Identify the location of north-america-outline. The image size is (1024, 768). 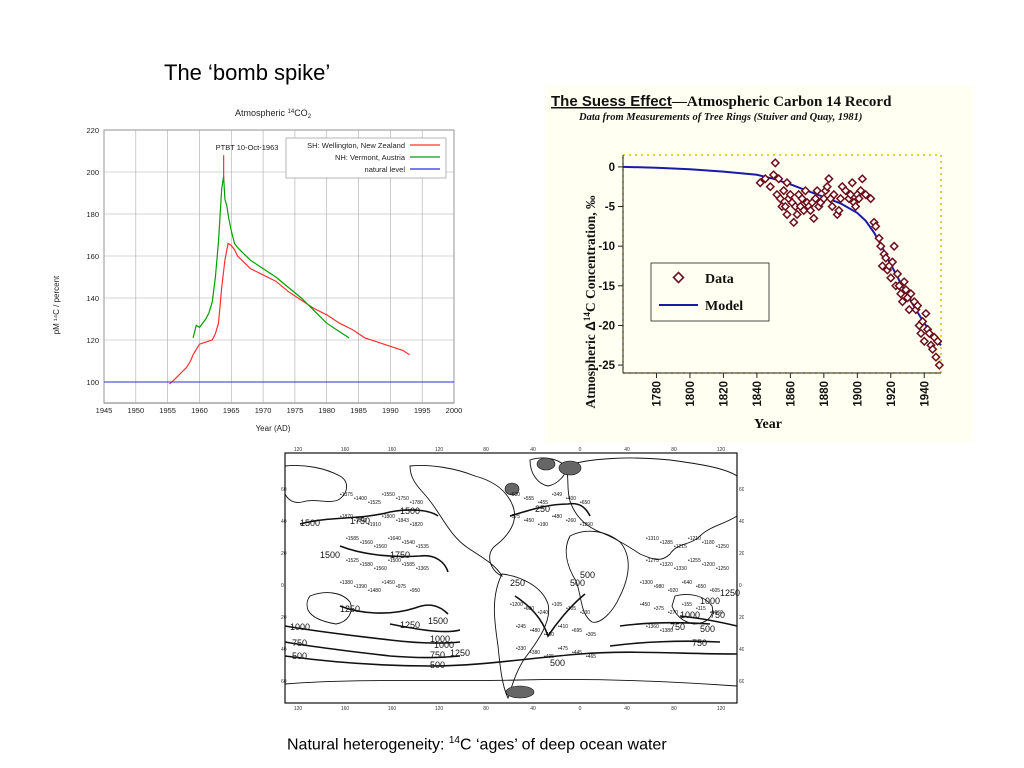
(462, 521).